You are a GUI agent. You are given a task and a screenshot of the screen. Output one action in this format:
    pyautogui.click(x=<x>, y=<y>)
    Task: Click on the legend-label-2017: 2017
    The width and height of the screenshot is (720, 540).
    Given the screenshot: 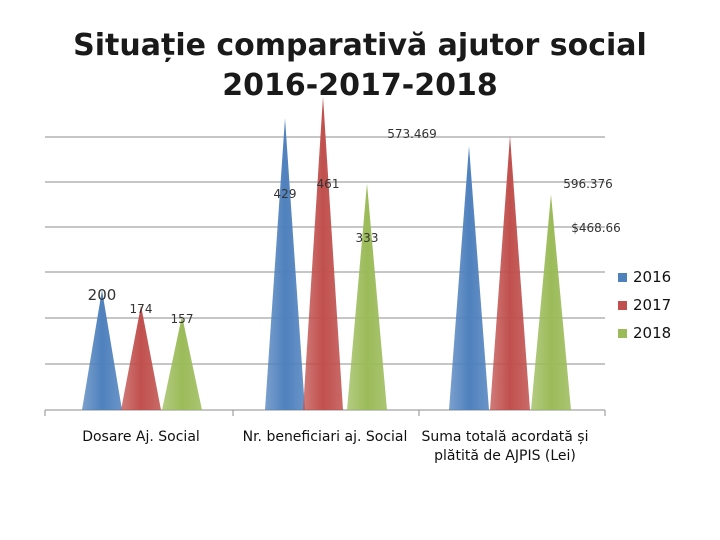 What is the action you would take?
    pyautogui.click(x=652, y=305)
    